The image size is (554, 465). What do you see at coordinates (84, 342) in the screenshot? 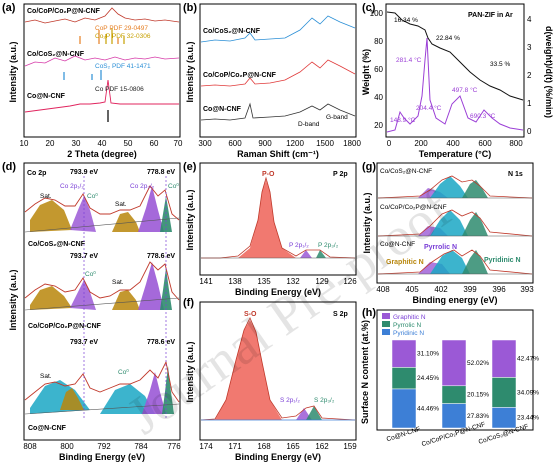
I see `co2p-peak-5: 793.7 eV` at bounding box center [84, 342].